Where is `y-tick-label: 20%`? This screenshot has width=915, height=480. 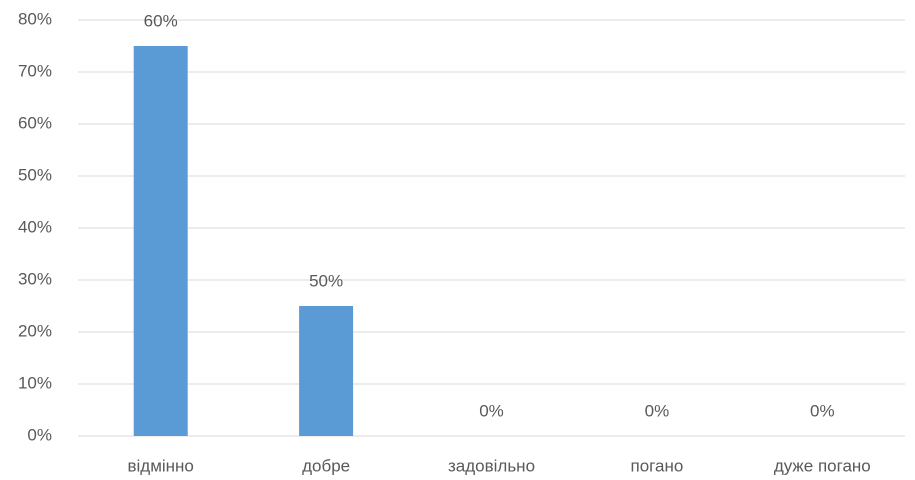 y-tick-label: 20% is located at coordinates (35, 330).